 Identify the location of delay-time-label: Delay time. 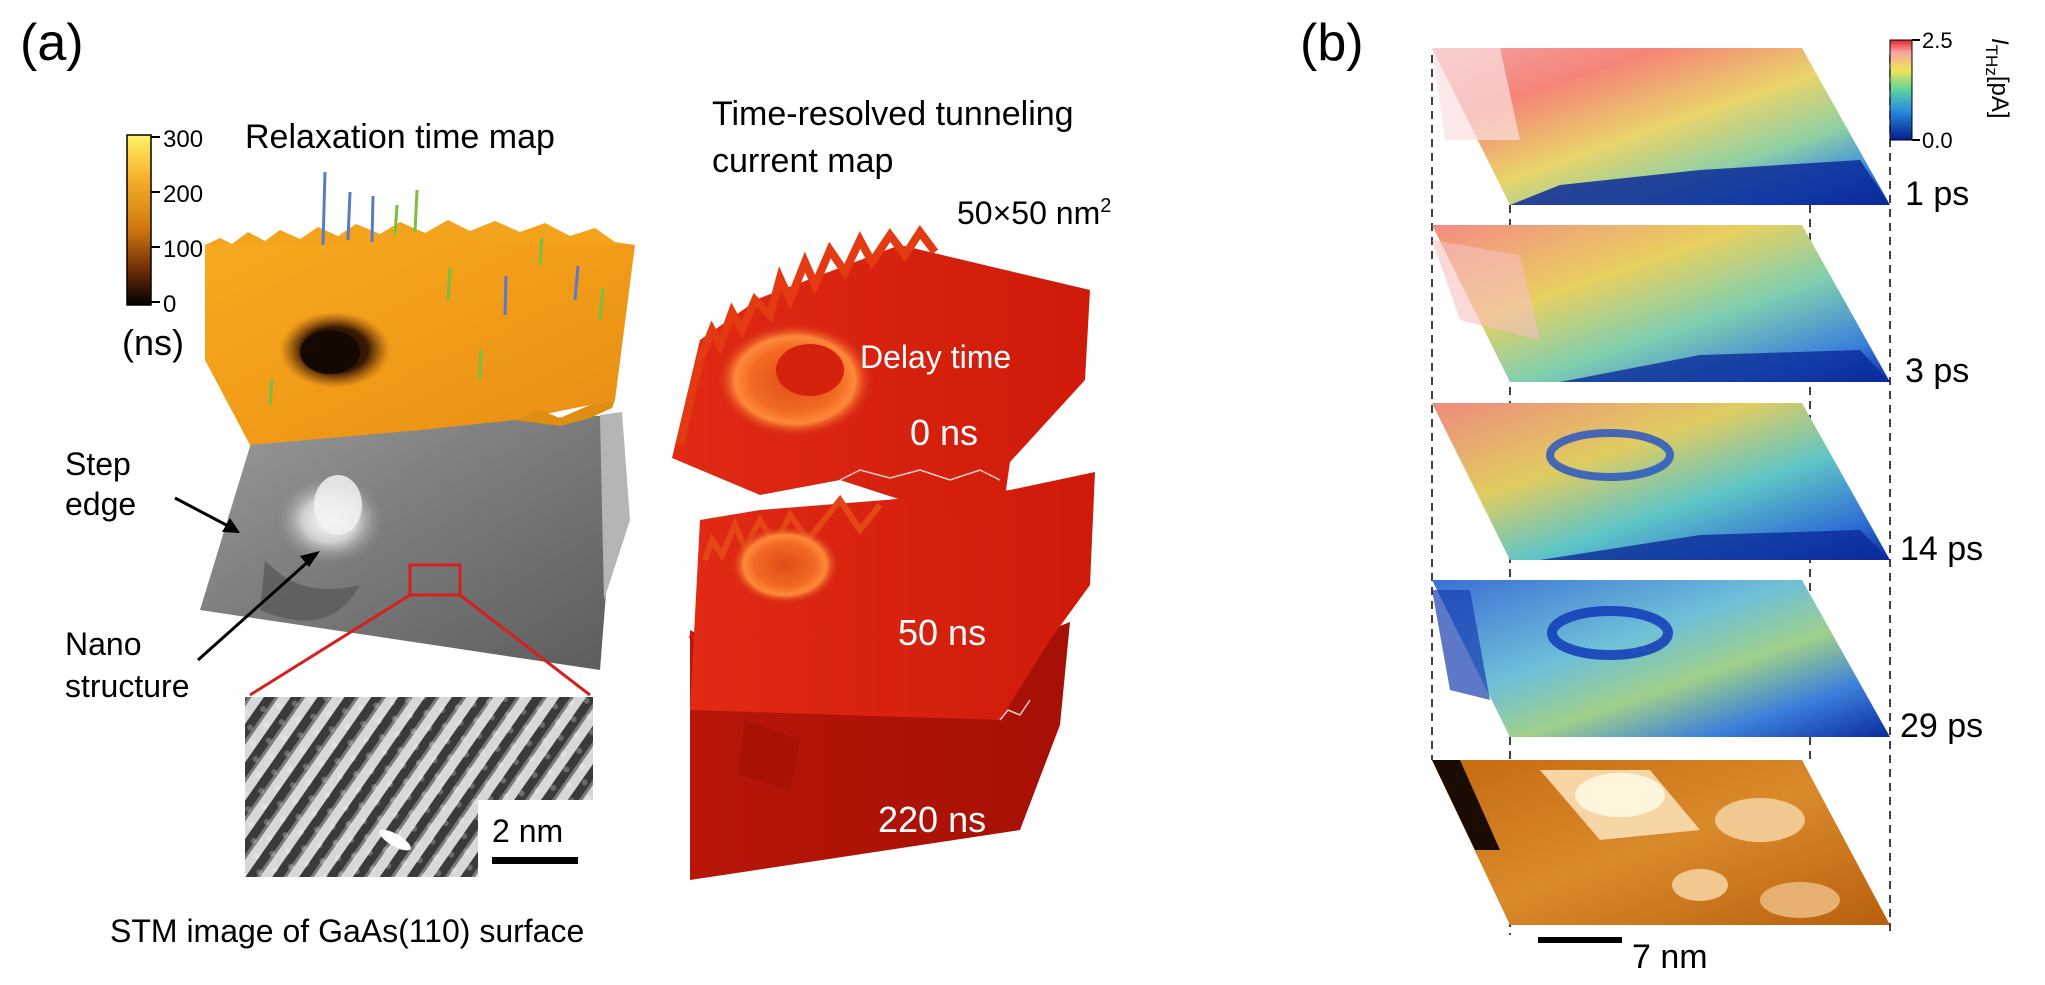
(935, 357).